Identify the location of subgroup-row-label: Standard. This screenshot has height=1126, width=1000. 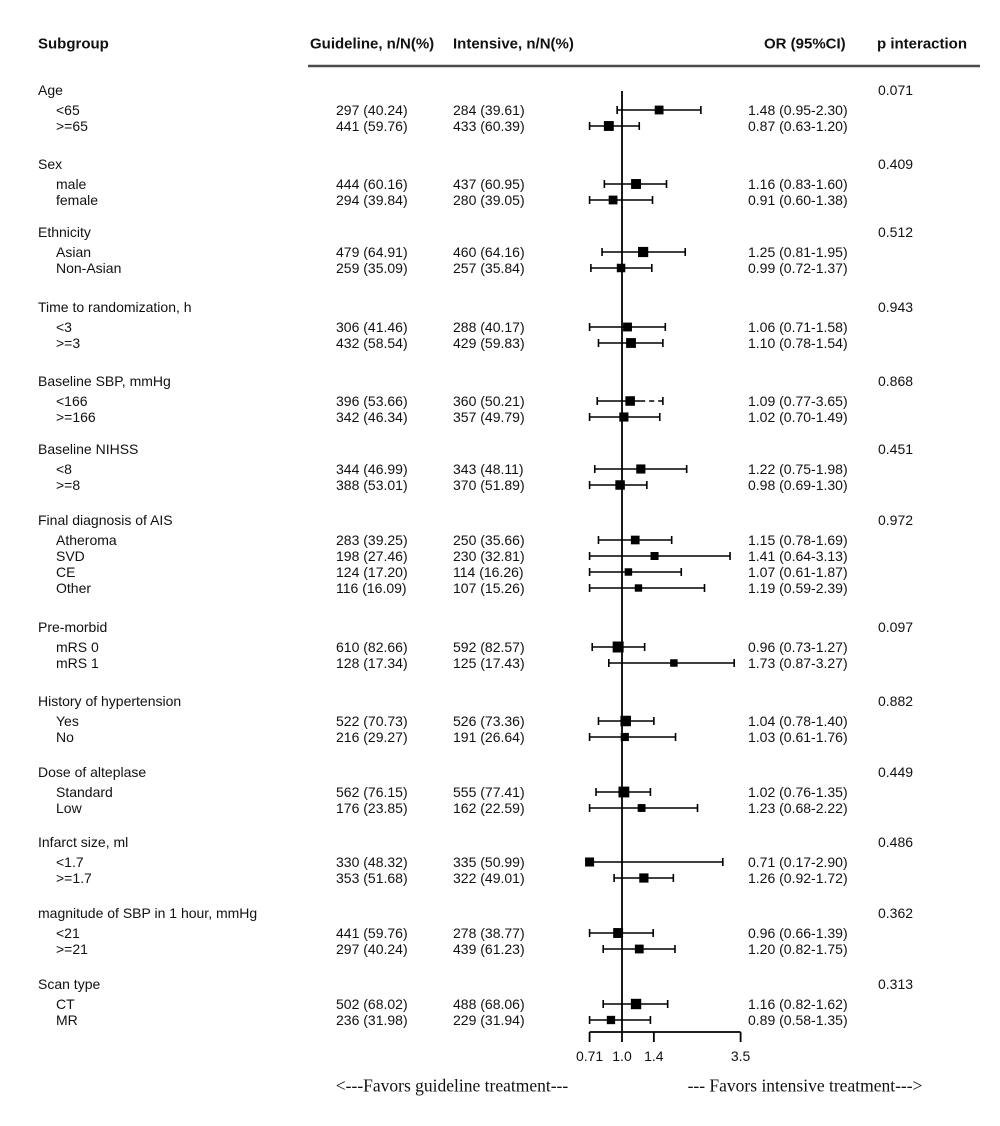
(84, 792).